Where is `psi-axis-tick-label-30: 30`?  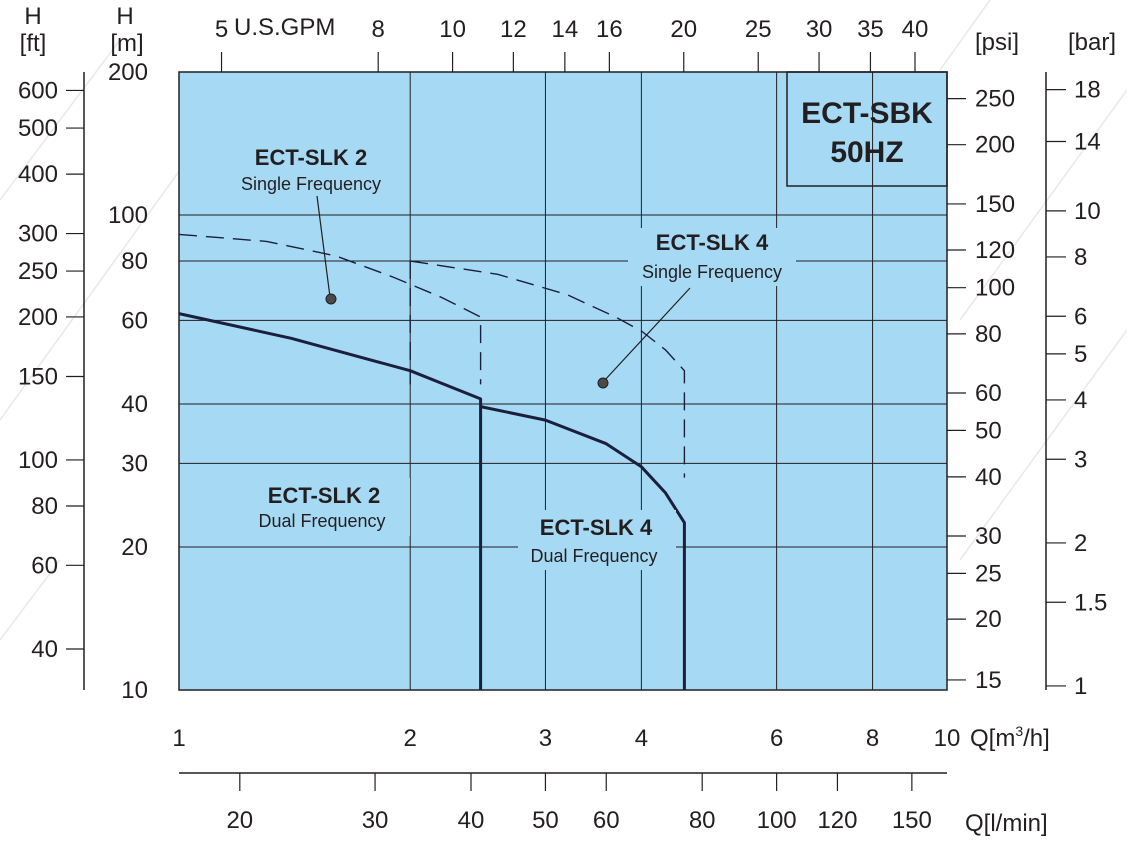 psi-axis-tick-label-30: 30 is located at coordinates (988, 536).